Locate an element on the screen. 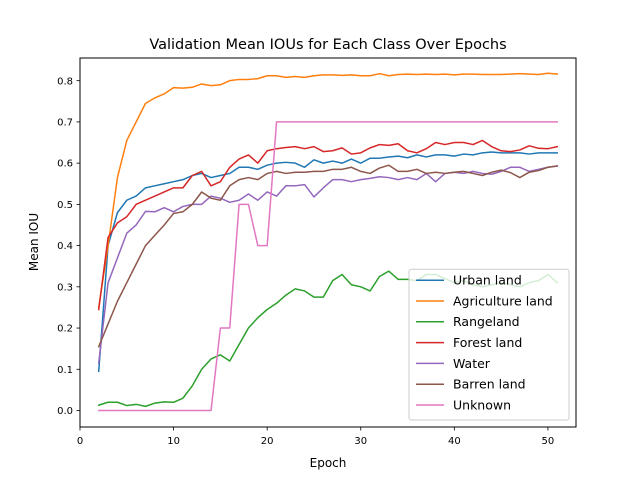 This screenshot has height=480, width=640. y-tick-label: 0.1 is located at coordinates (65, 370).